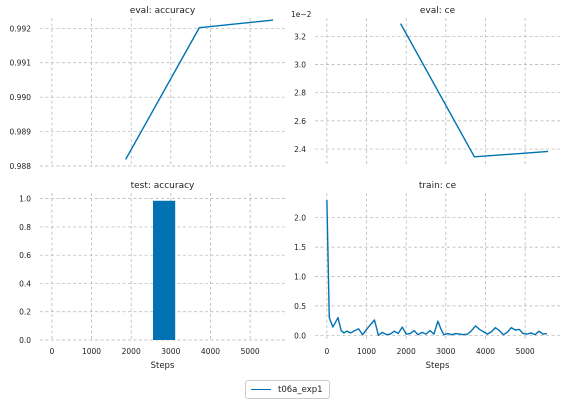 The width and height of the screenshot is (569, 402). What do you see at coordinates (300, 65) in the screenshot?
I see `y-tick-label: 3.0` at bounding box center [300, 65].